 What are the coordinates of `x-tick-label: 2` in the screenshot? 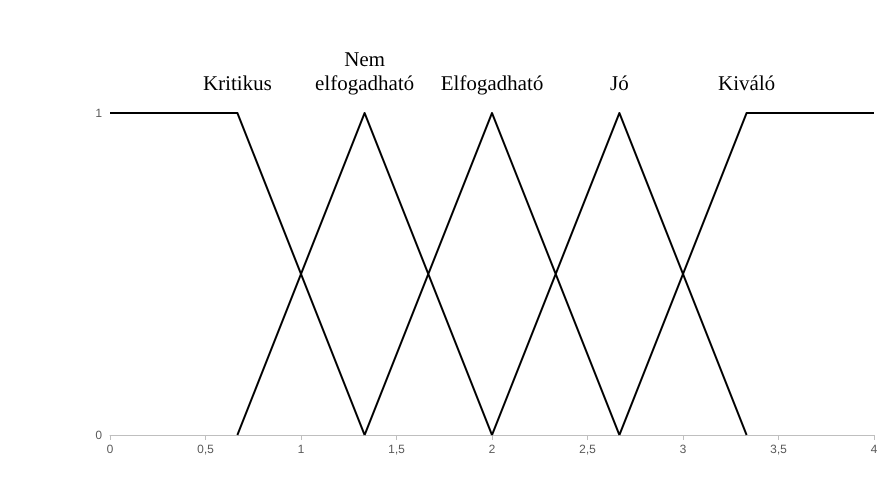 It's located at (492, 449).